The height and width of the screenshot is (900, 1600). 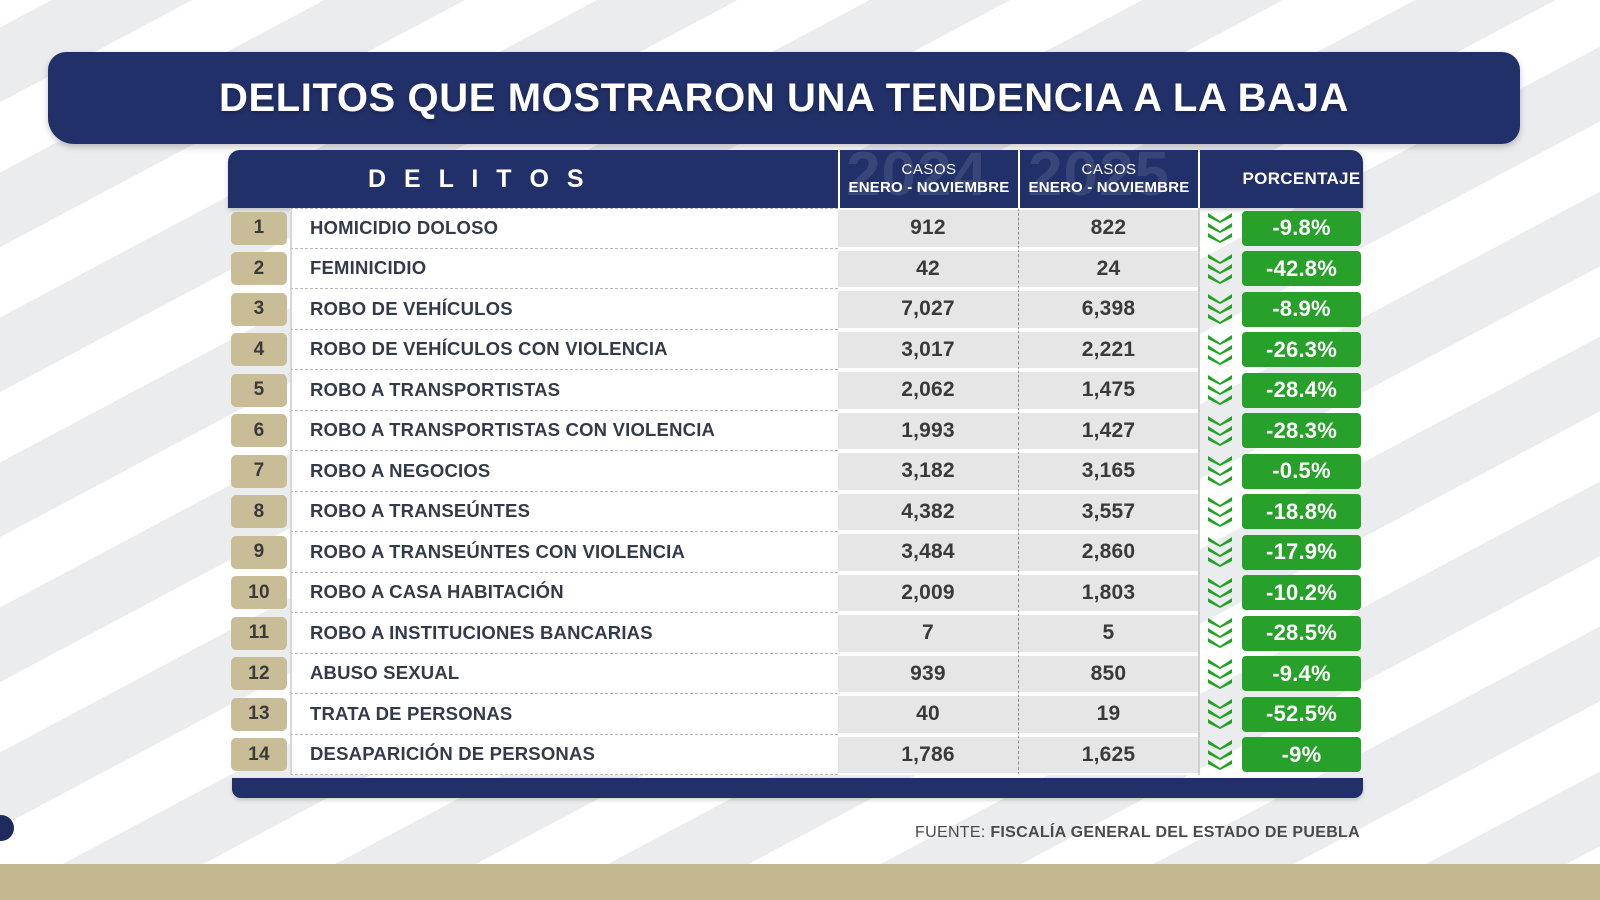 What do you see at coordinates (1301, 178) in the screenshot?
I see `column-header-porcentaje: PORCENTAJE` at bounding box center [1301, 178].